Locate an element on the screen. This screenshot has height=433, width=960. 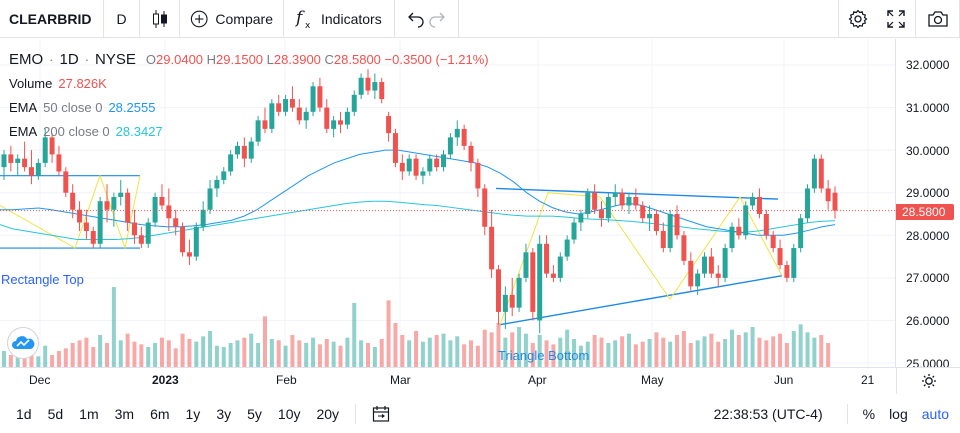
broker-logo is located at coordinates (23, 343).